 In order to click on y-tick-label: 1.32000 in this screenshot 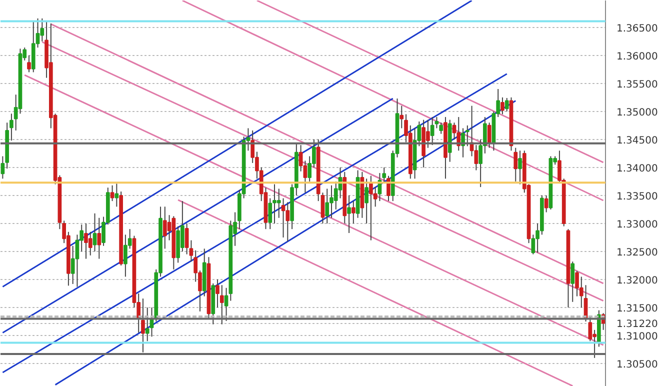, I will do `click(637, 280)`.